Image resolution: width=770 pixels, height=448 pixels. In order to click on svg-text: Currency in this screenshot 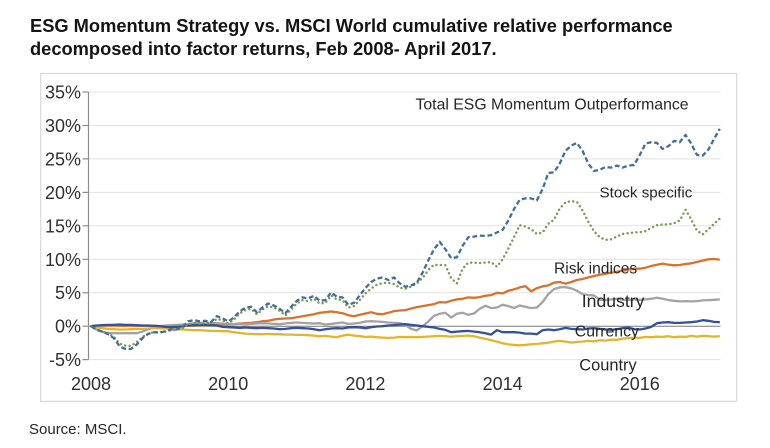, I will do `click(607, 332)`.